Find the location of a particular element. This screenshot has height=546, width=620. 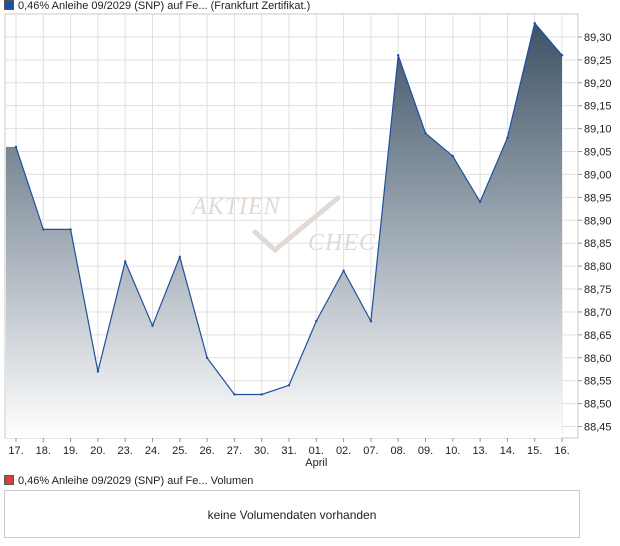

y-tick-label: 88,65 is located at coordinates (598, 336).